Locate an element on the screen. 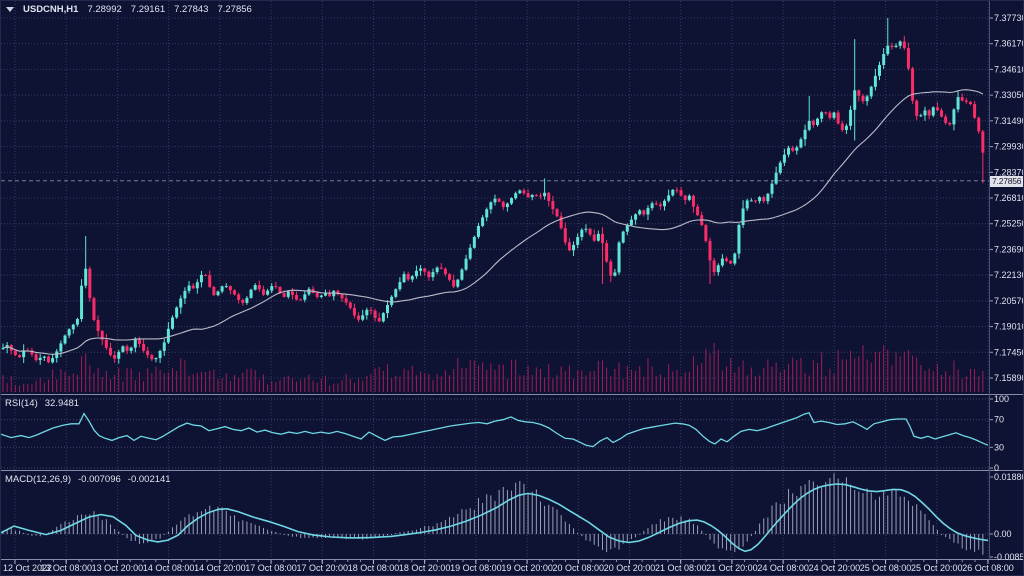  time-axis-label: 26 Oct 08:00 is located at coordinates (988, 568).